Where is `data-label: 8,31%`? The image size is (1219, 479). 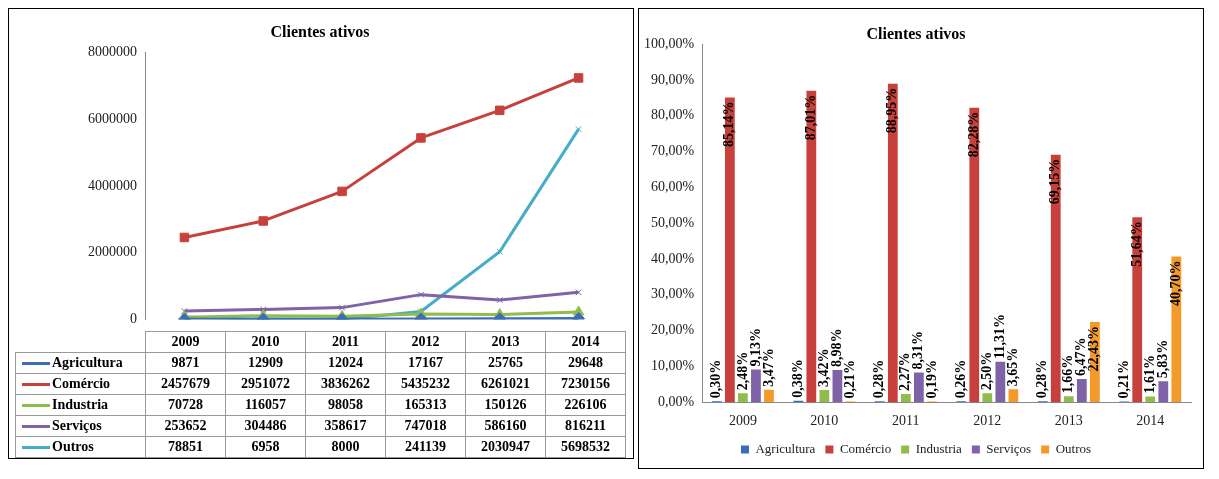 data-label: 8,31% is located at coordinates (918, 350).